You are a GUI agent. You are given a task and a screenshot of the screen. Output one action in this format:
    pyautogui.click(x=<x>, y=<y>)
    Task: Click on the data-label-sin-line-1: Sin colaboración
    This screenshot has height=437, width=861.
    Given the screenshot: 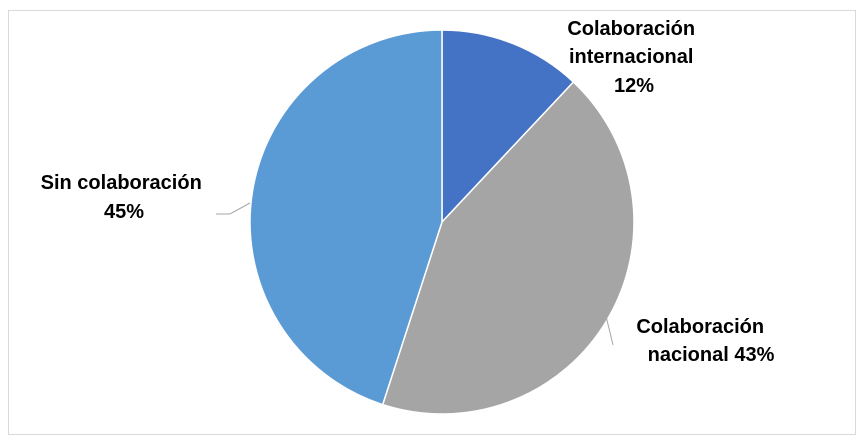 What is the action you would take?
    pyautogui.click(x=121, y=183)
    